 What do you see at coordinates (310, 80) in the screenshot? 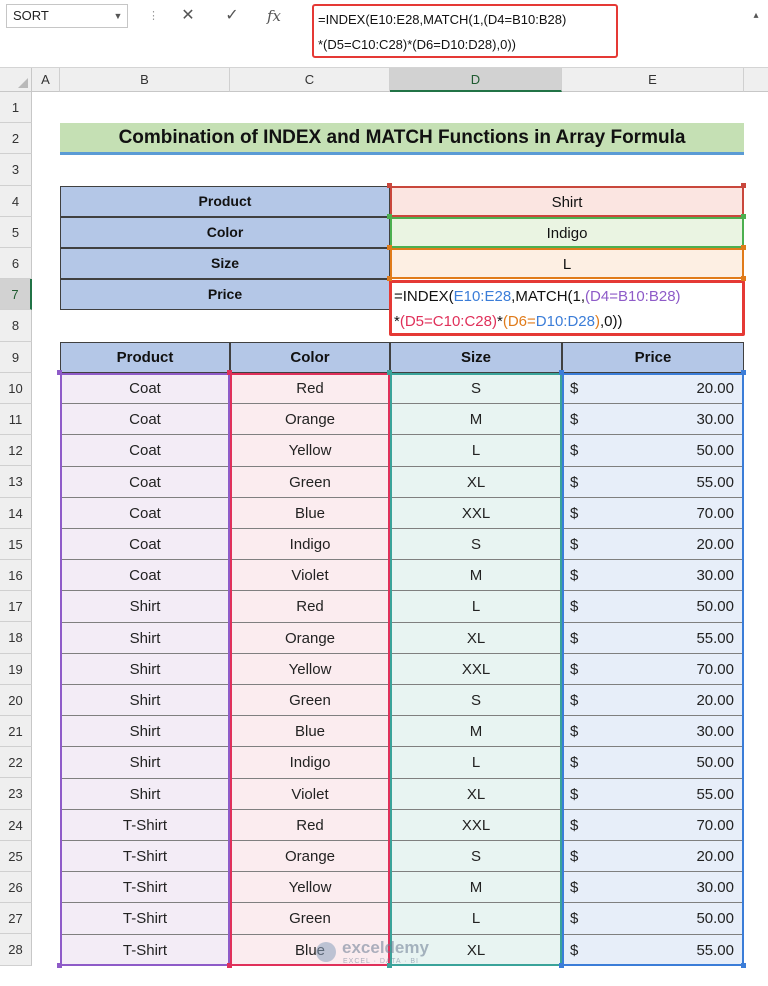
I see `column-header-c: C` at bounding box center [310, 80].